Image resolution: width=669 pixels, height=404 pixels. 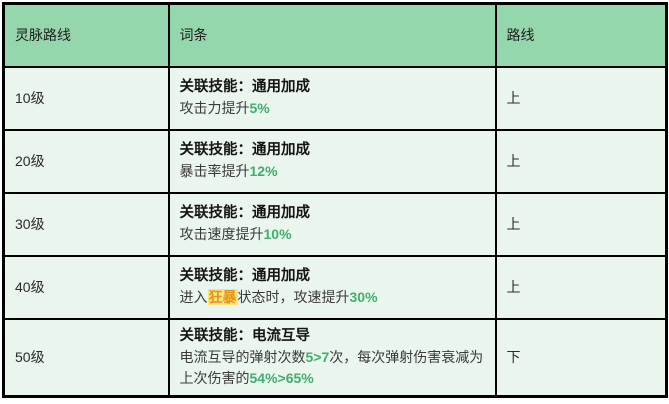 What do you see at coordinates (221, 234) in the screenshot?
I see `desc-text: 攻击速度提升` at bounding box center [221, 234].